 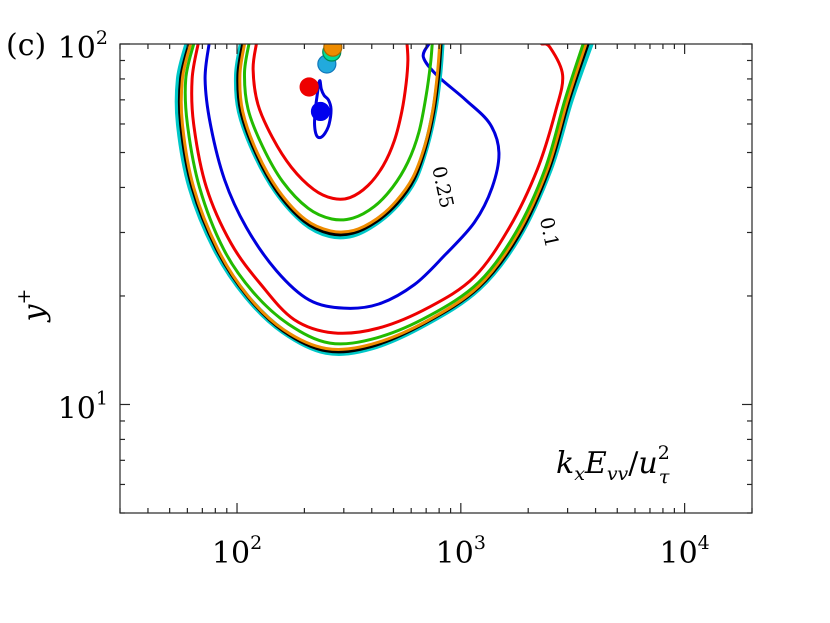 I want to click on x-tick-label: 10², so click(x=237, y=551).